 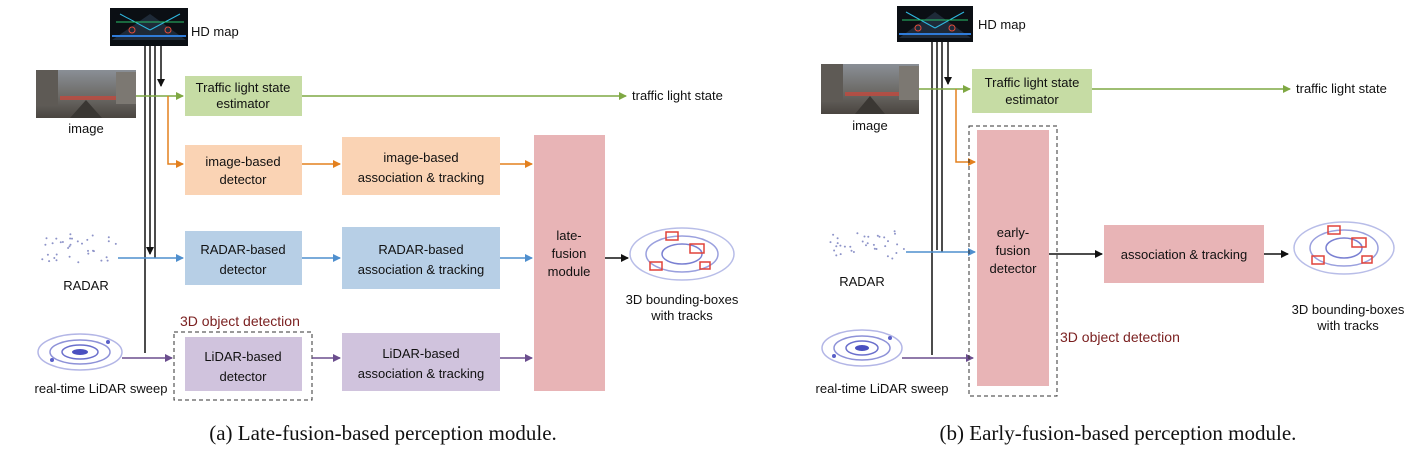 I want to click on right-output-line1: 3D bounding-boxes, so click(x=1348, y=309).